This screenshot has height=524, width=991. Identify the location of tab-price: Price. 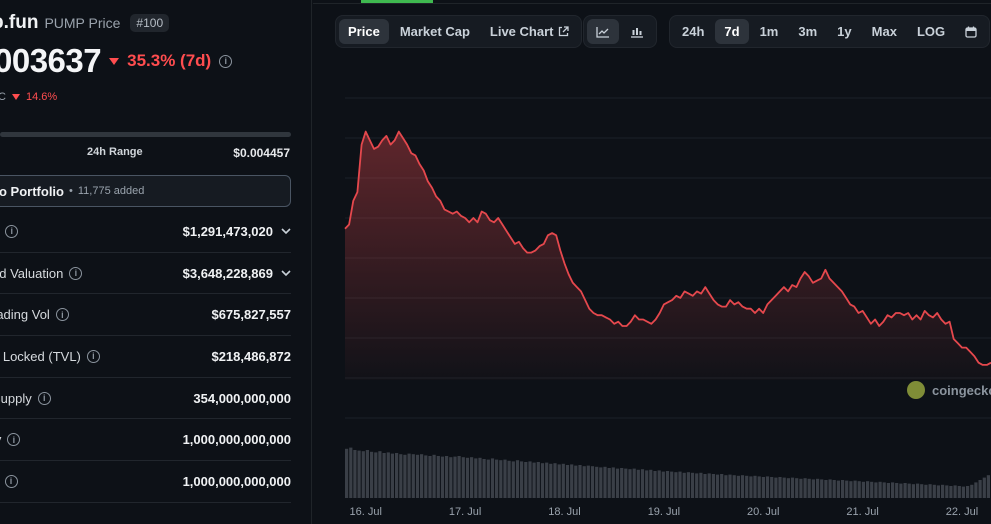
(364, 31).